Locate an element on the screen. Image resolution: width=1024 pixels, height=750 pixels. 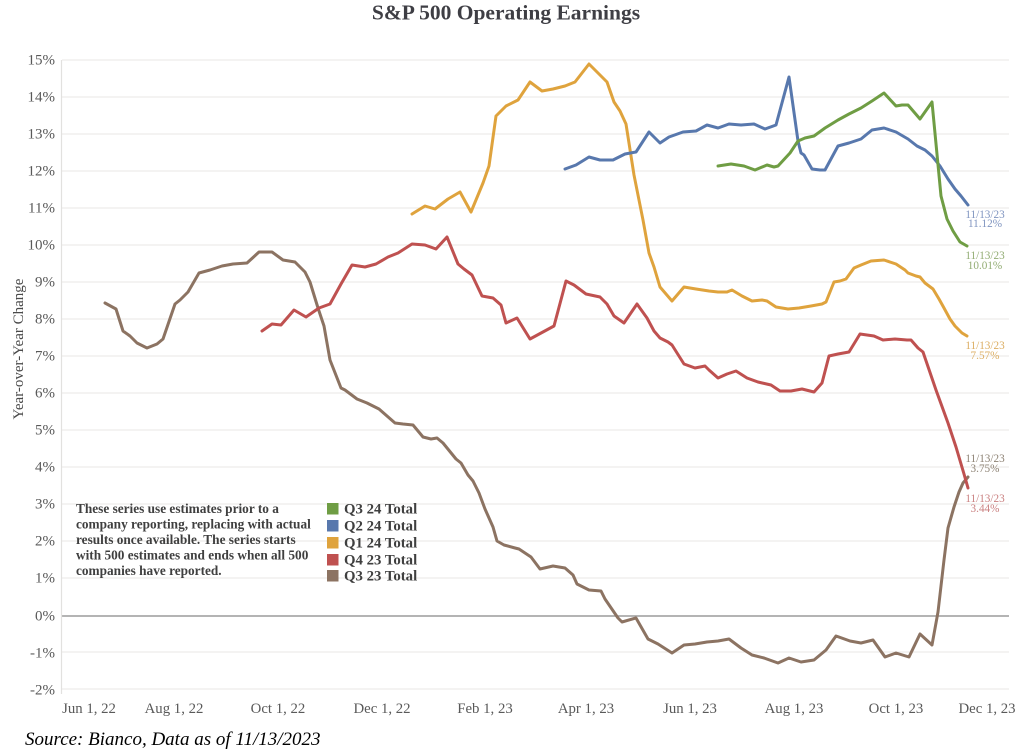
svg-text: 10% is located at coordinates (42, 246).